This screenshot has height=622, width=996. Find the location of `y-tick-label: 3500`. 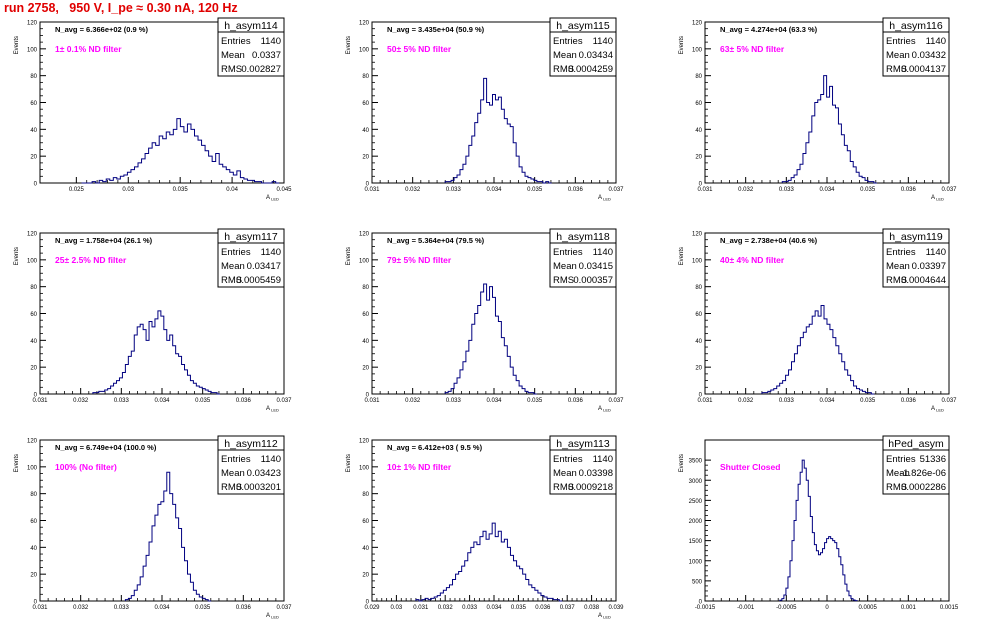

y-tick-label: 3500 is located at coordinates (696, 462).